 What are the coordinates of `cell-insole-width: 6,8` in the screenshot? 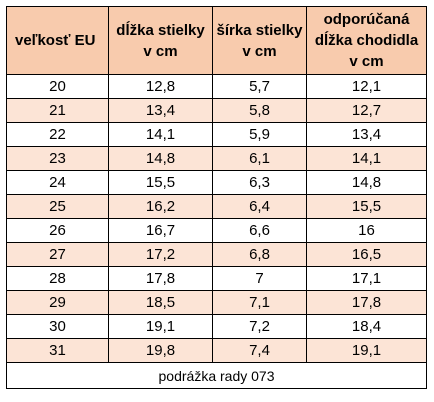 It's located at (259, 254).